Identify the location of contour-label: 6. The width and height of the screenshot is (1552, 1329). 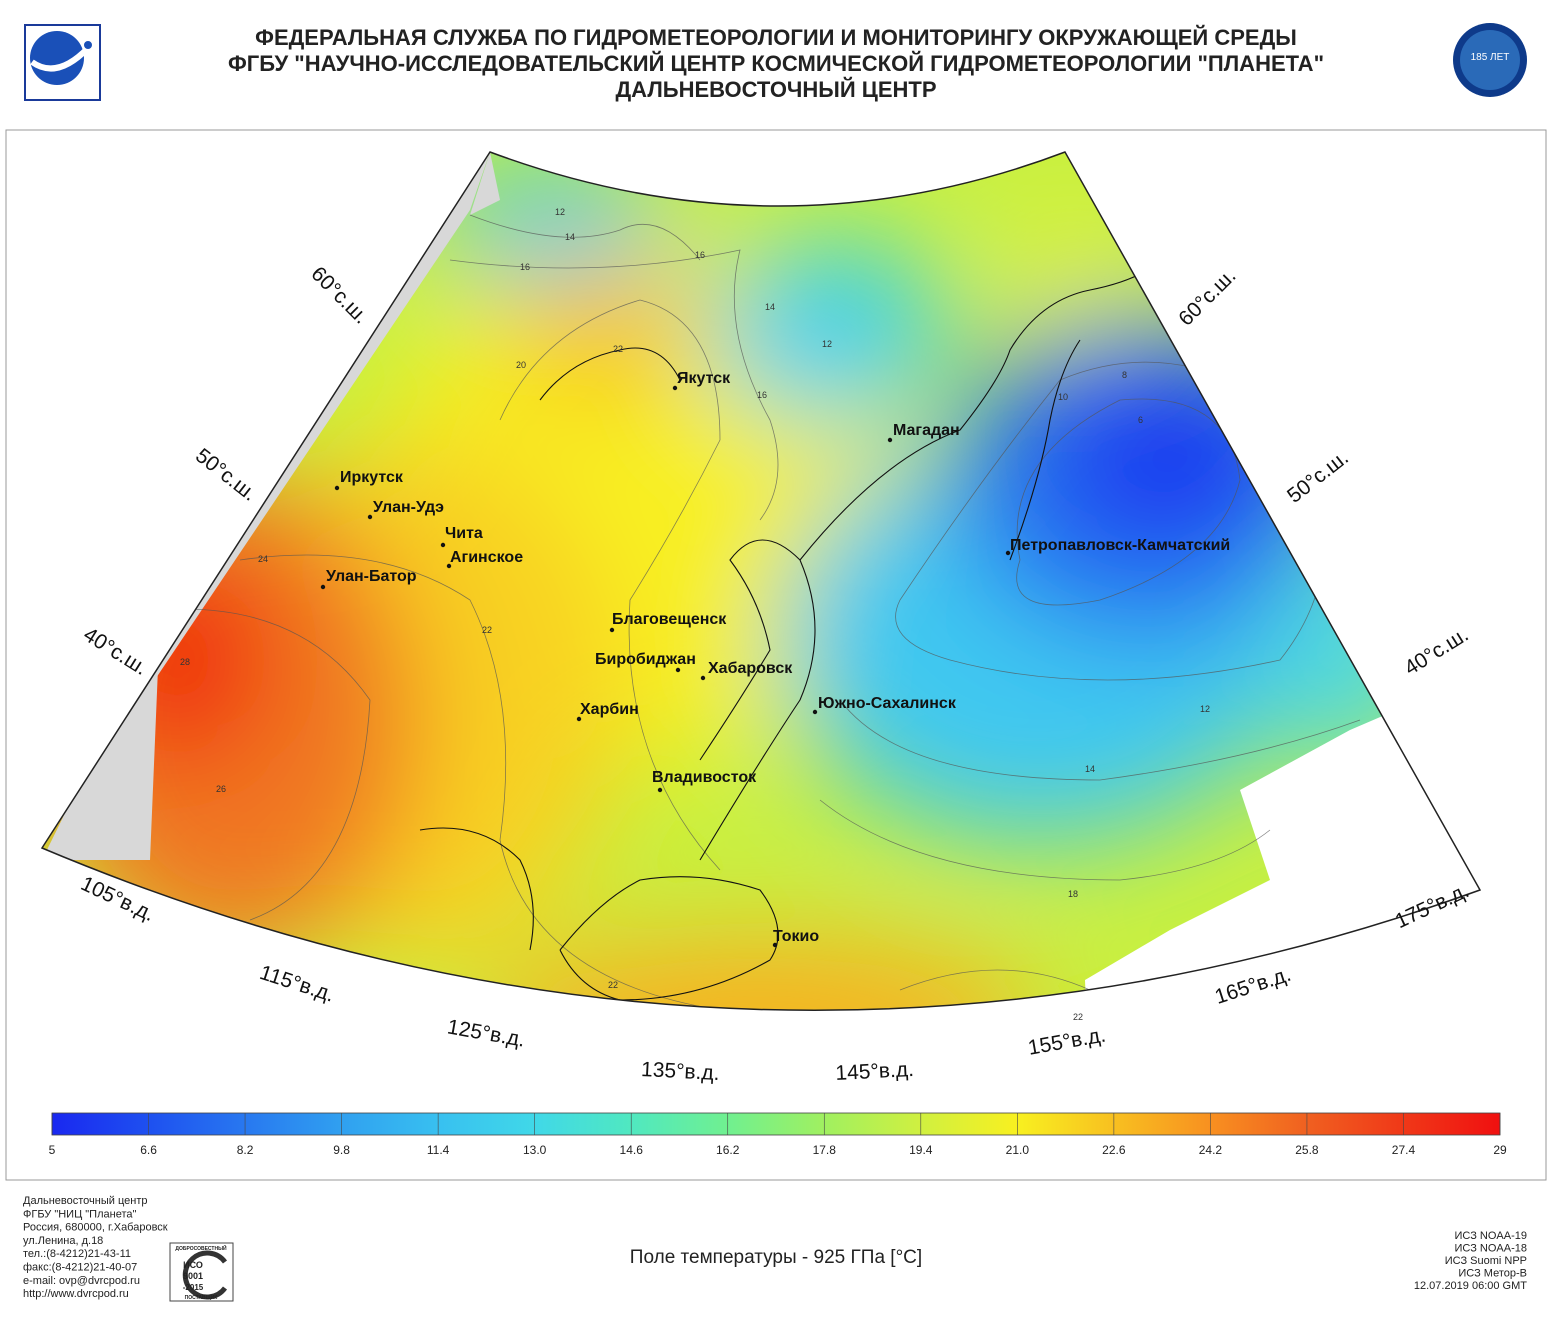
(1140, 420).